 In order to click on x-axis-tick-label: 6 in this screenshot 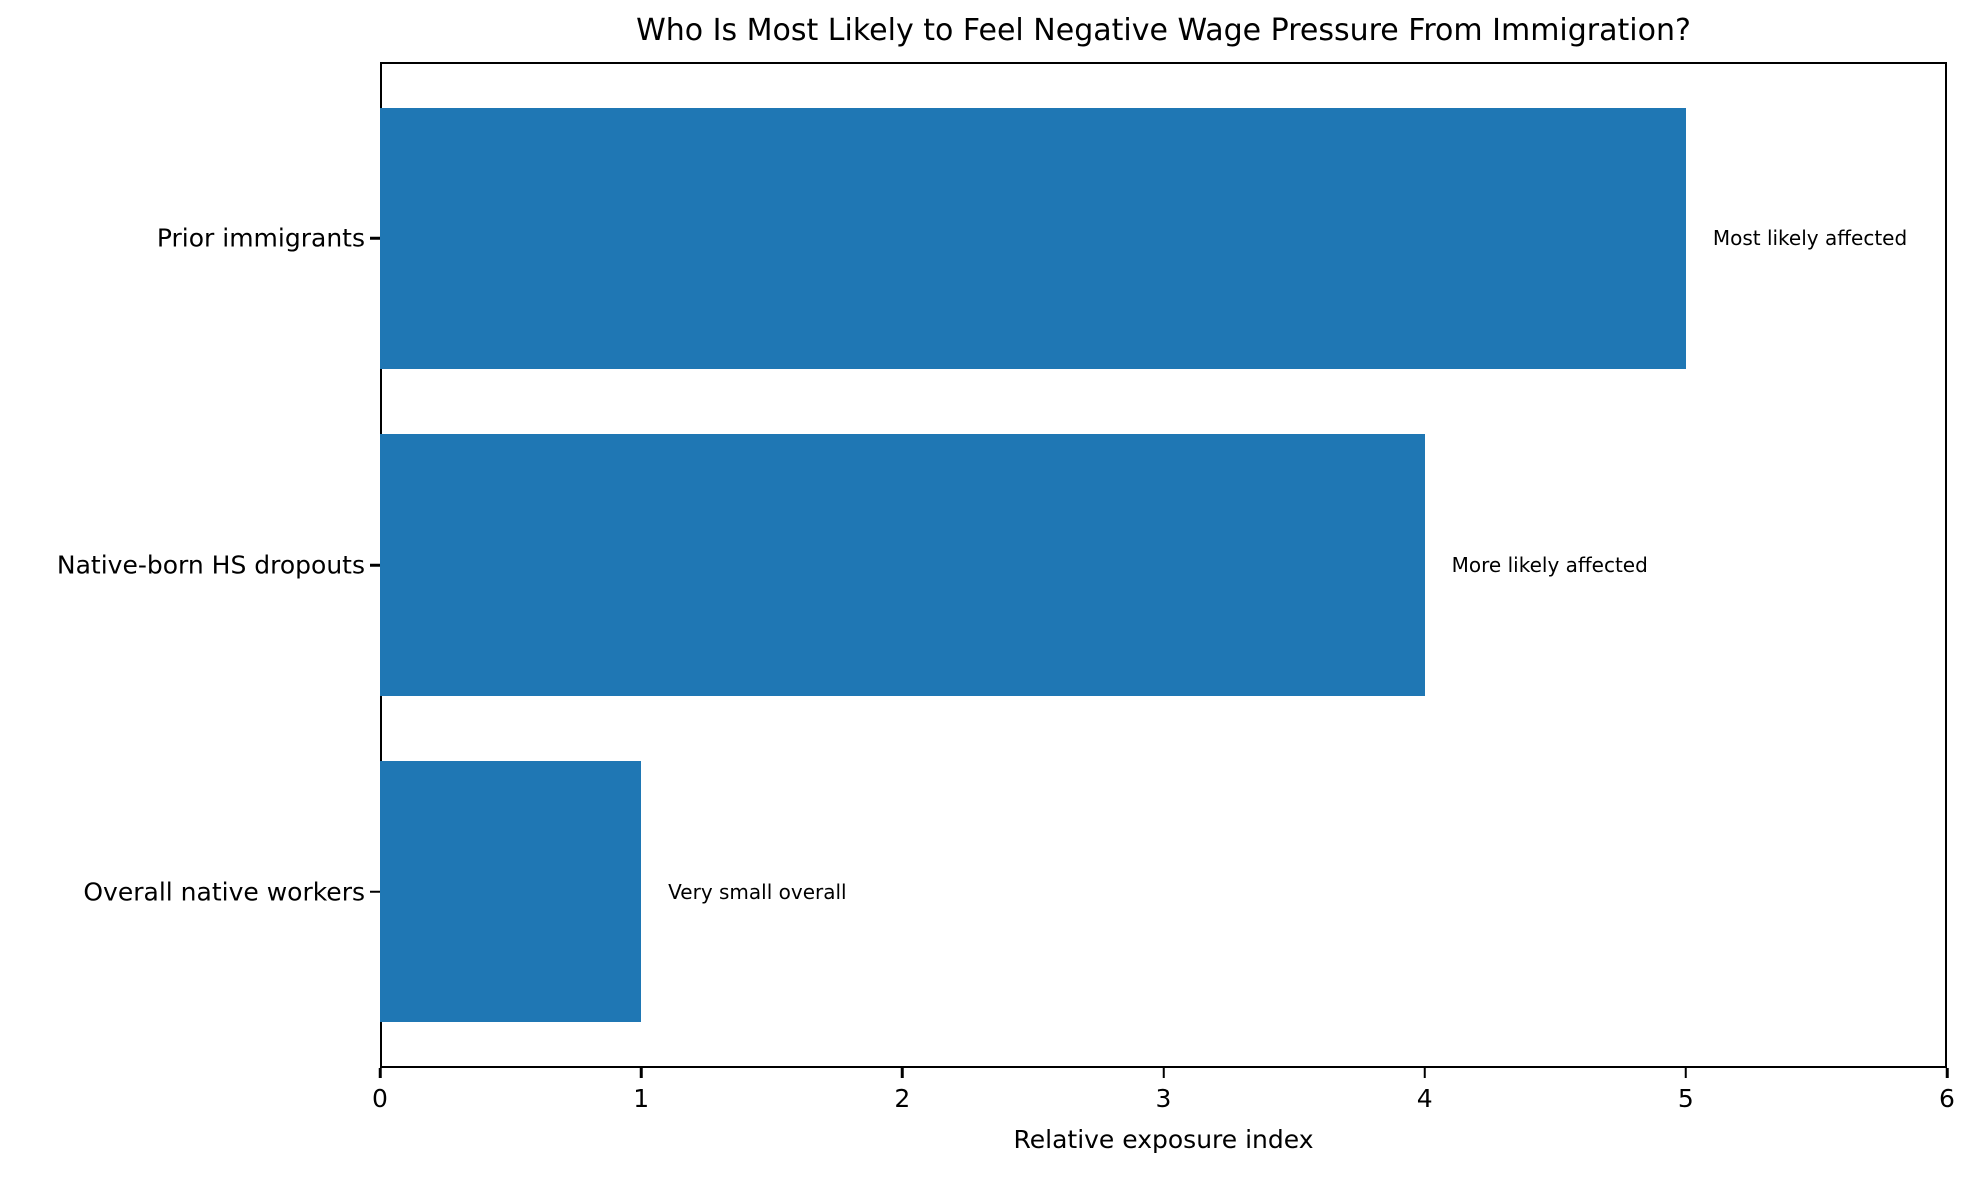, I will do `click(1947, 1098)`.